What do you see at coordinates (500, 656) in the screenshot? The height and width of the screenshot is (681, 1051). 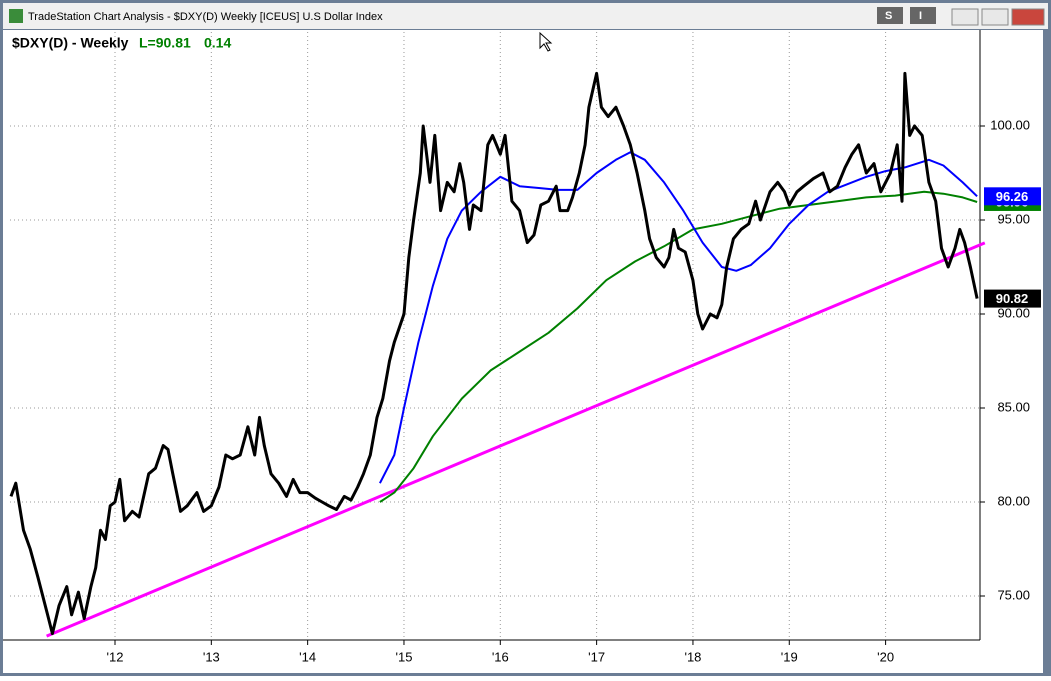 I see `x-tick-label: '16` at bounding box center [500, 656].